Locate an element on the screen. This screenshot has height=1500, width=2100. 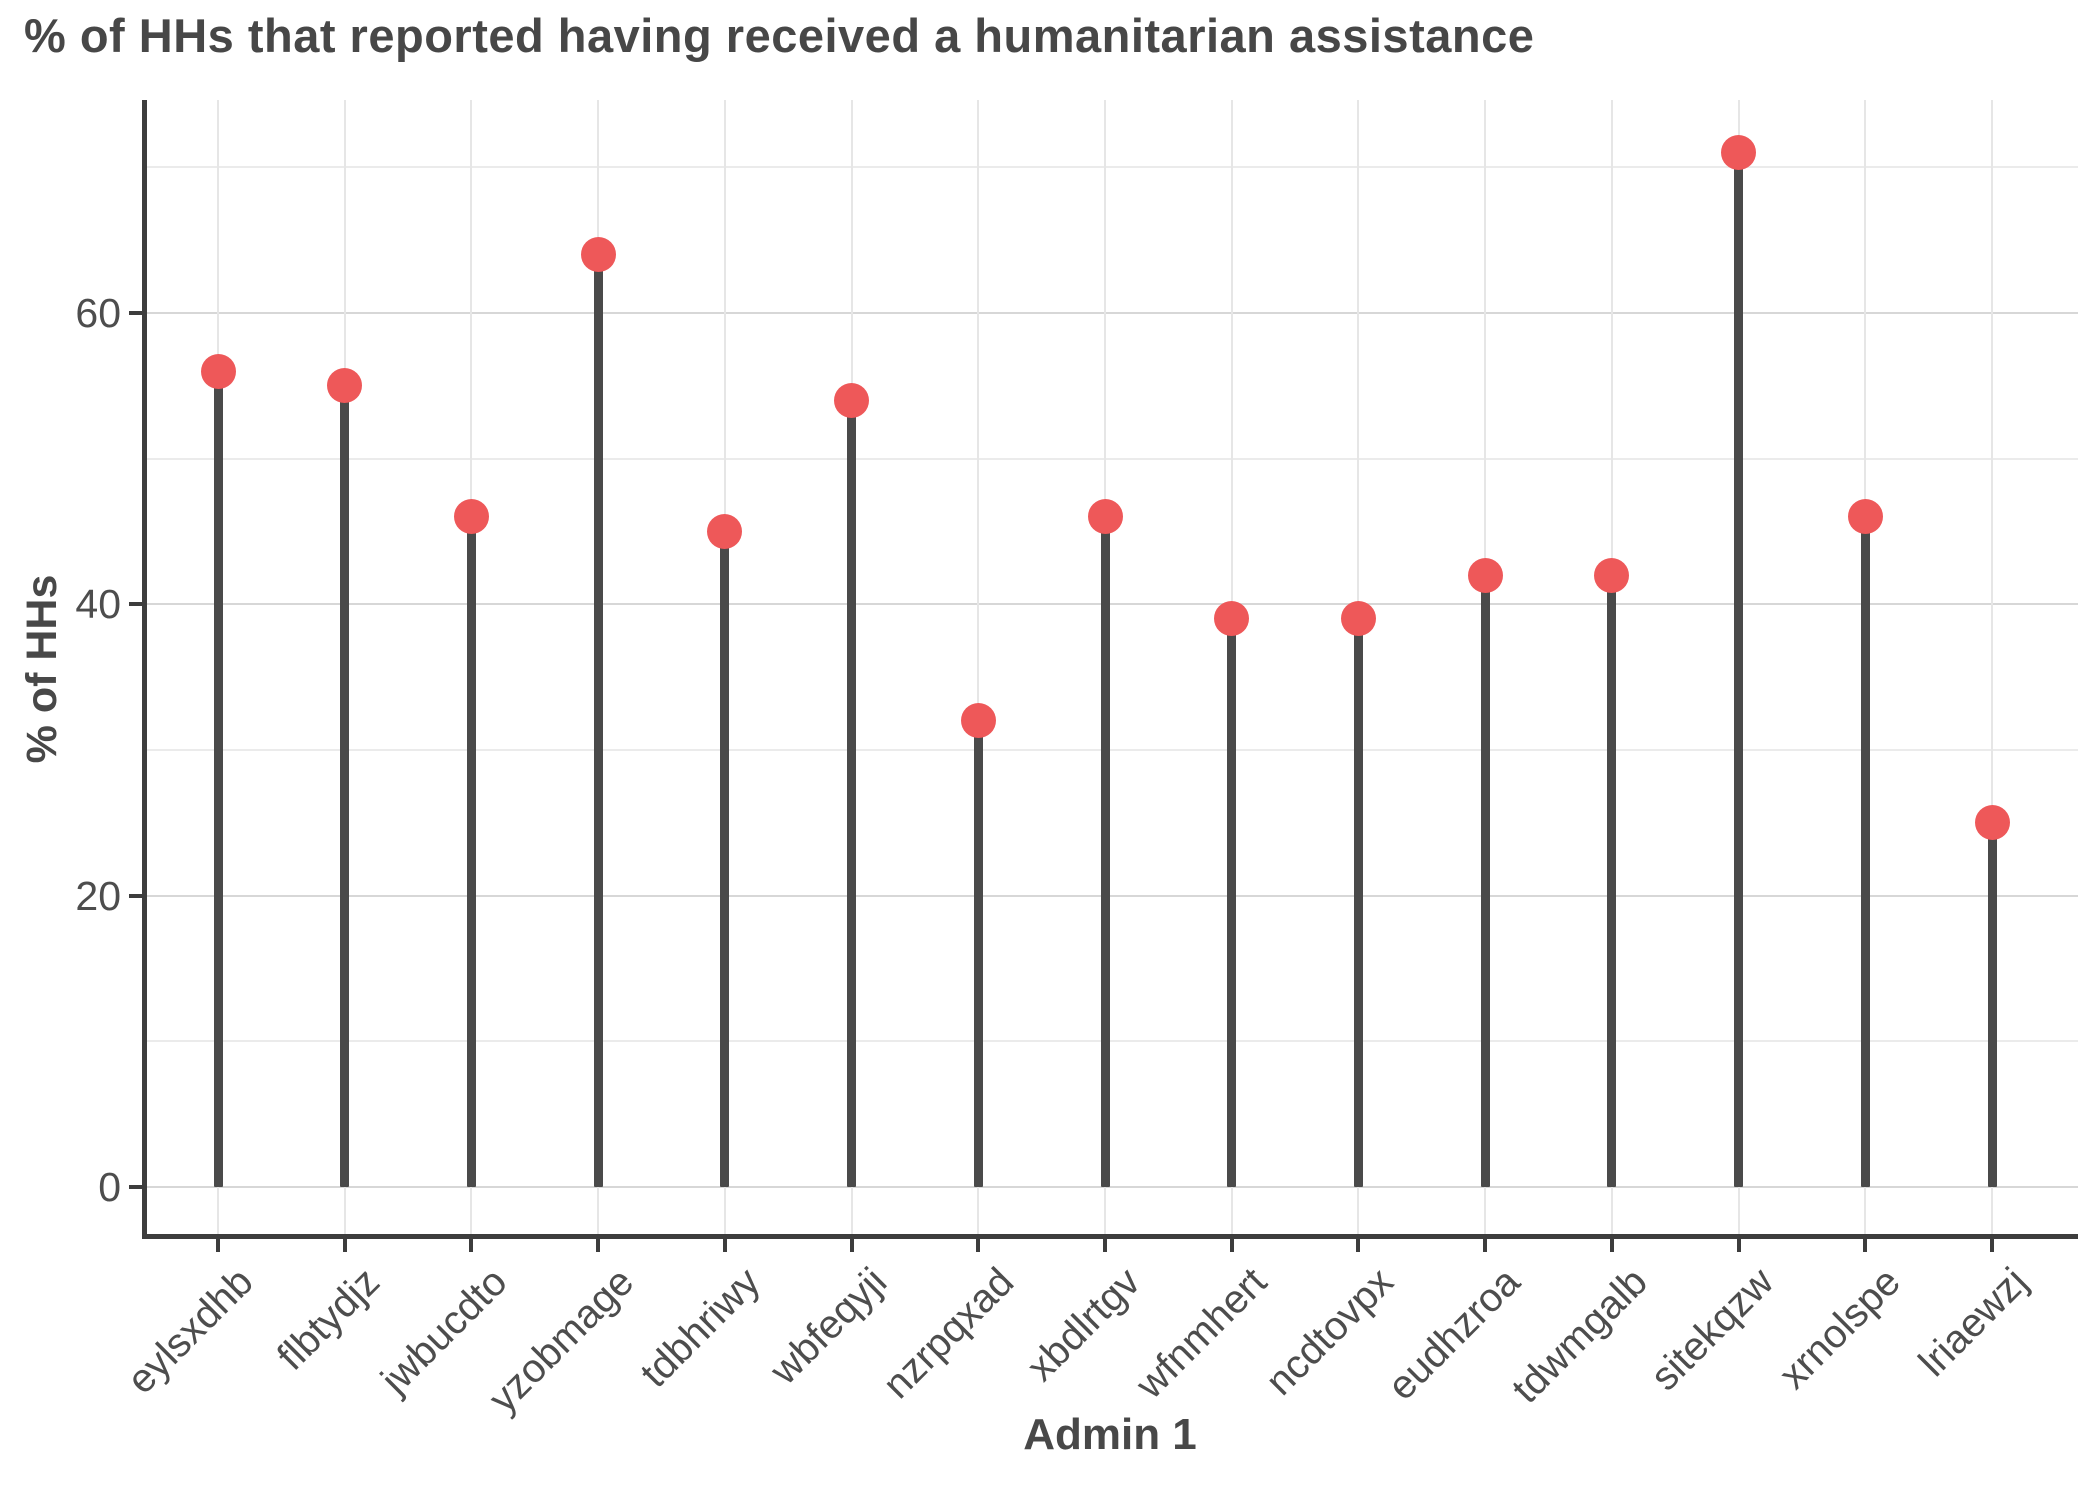
y-tick-label: 0 is located at coordinates (109, 1187).